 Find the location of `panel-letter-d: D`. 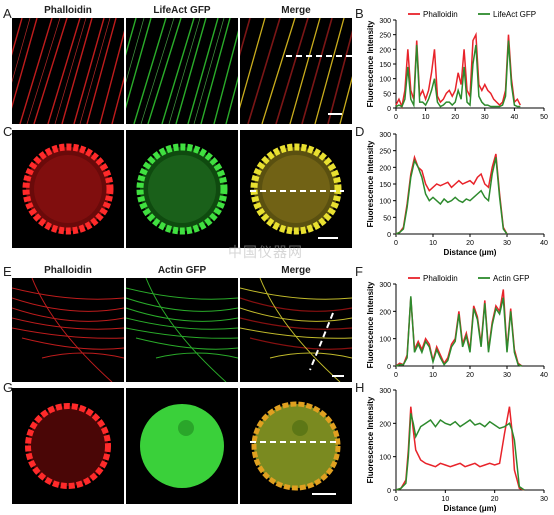

panel-letter-d: D is located at coordinates (360, 131).